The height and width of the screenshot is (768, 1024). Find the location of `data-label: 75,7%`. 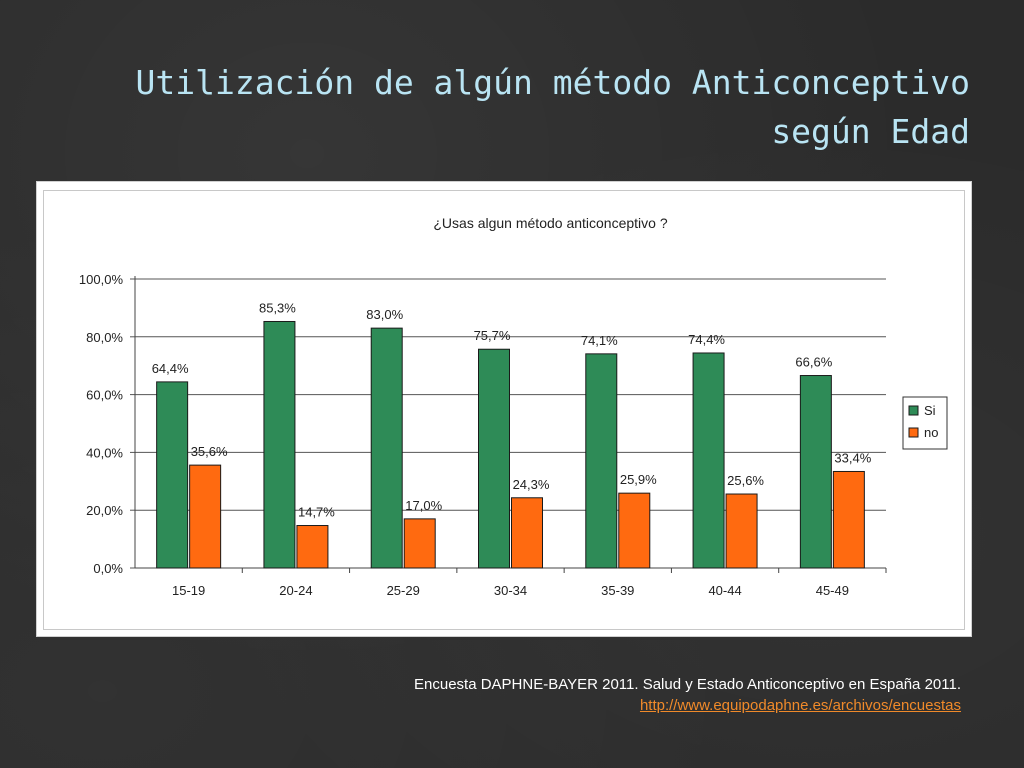

data-label: 75,7% is located at coordinates (492, 335).